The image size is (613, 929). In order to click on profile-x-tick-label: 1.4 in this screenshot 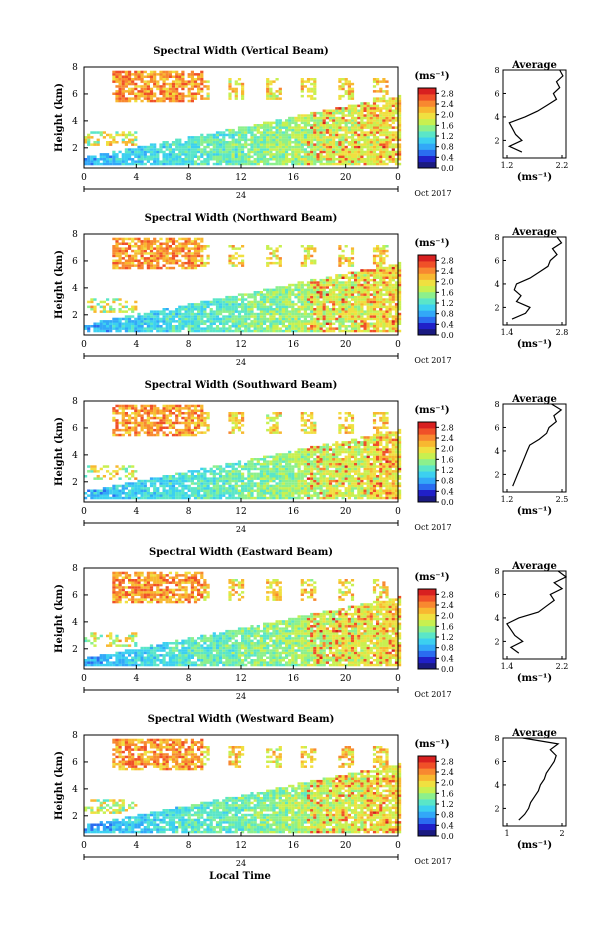, I will do `click(507, 332)`.